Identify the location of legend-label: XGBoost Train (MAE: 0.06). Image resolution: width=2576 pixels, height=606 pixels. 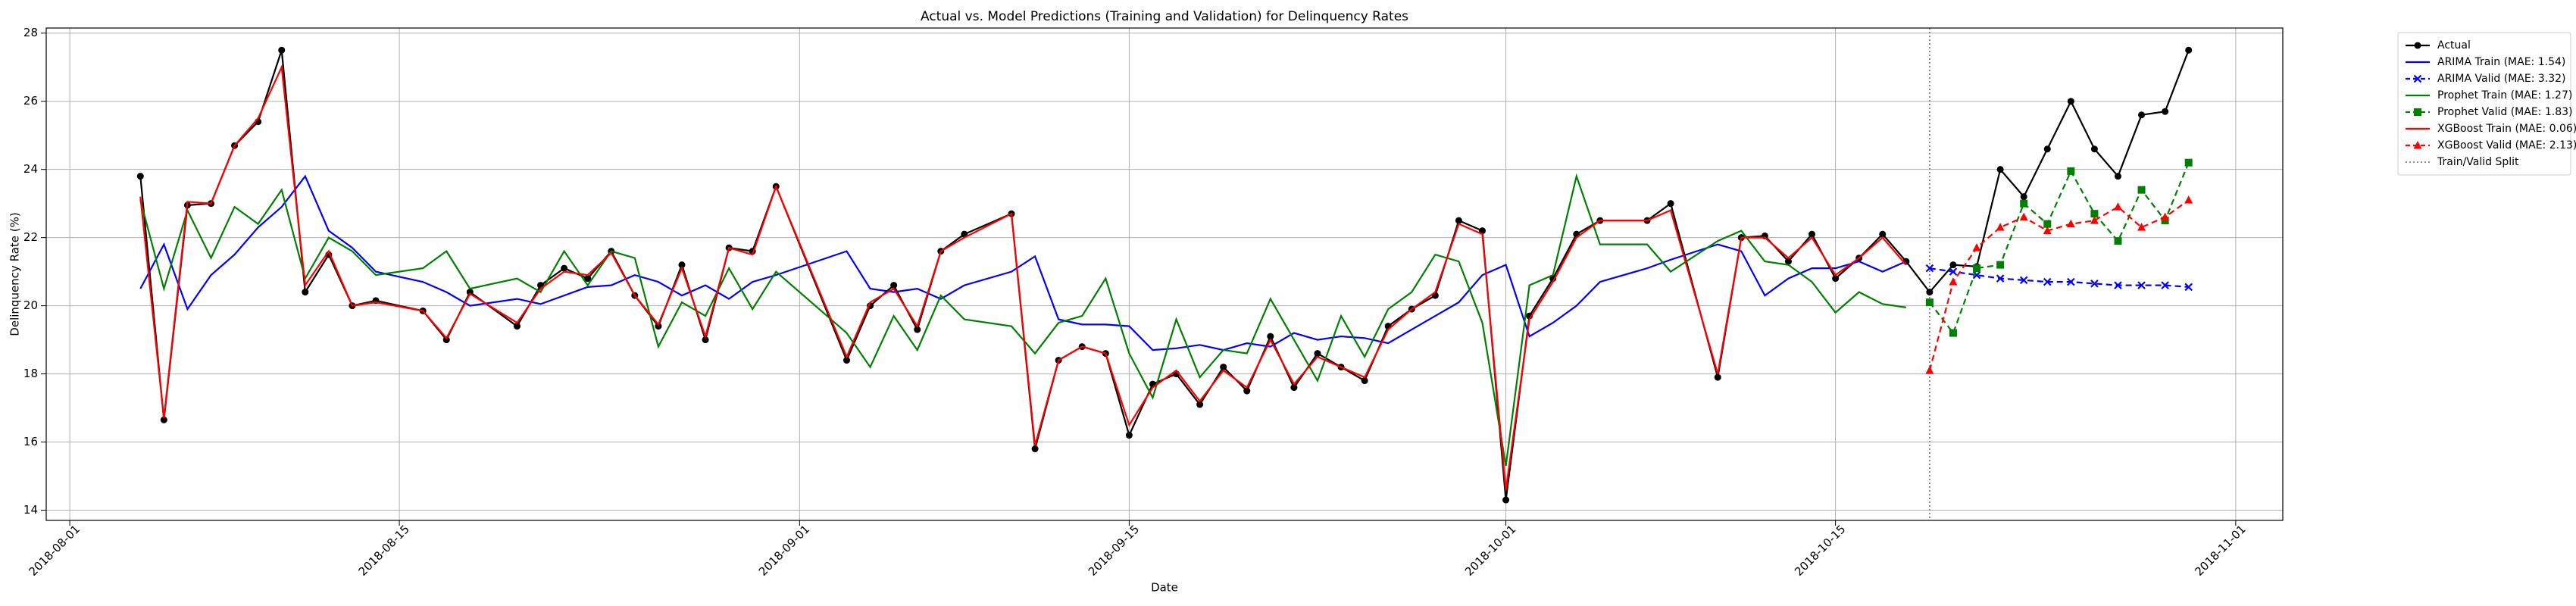
(2506, 129).